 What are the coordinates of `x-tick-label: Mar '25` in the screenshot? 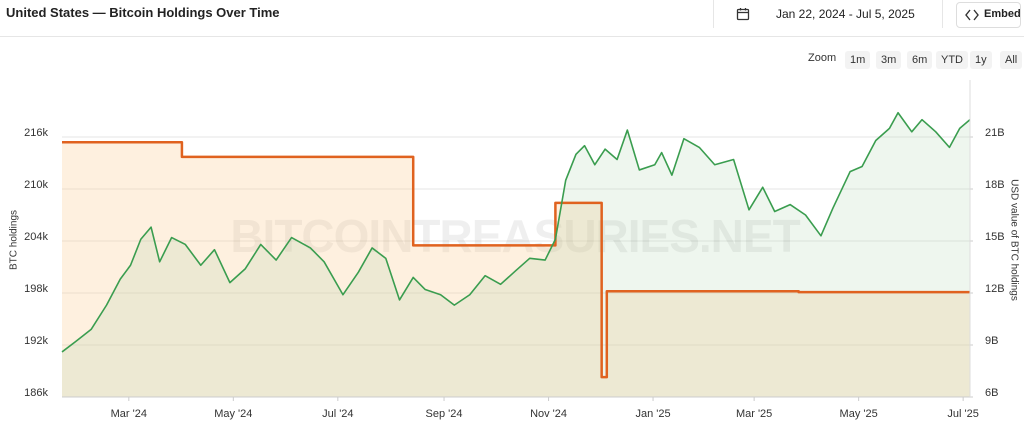 It's located at (754, 414).